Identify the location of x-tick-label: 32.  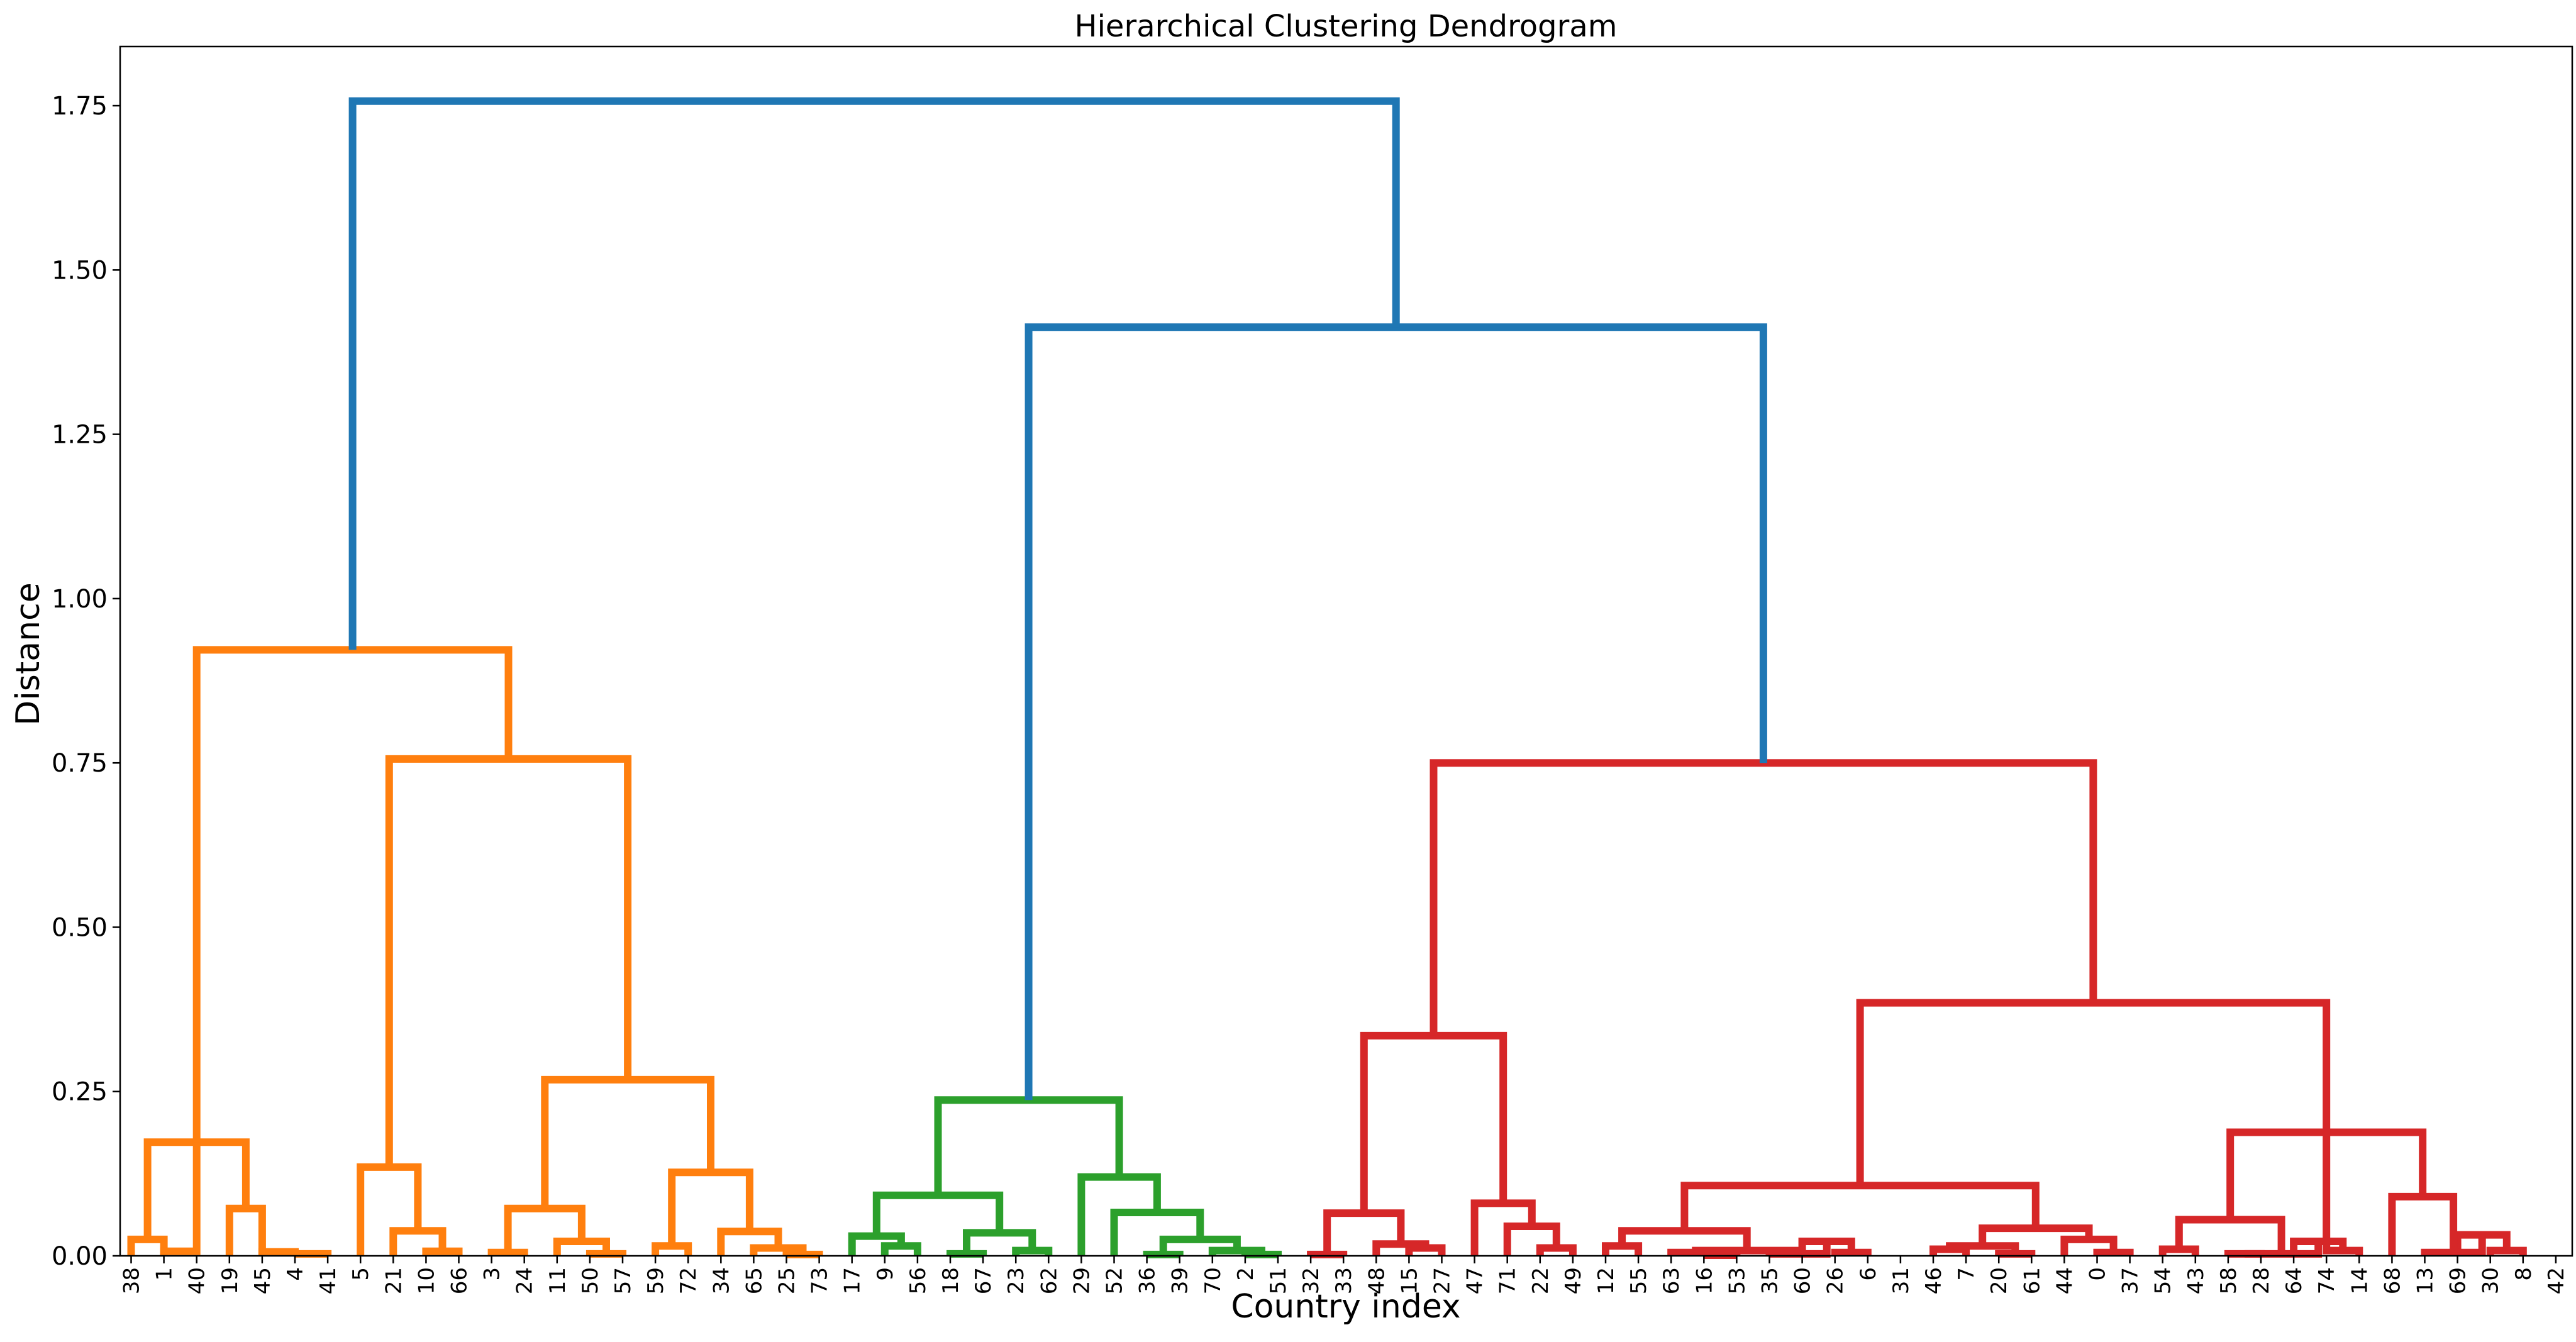
(1311, 1280).